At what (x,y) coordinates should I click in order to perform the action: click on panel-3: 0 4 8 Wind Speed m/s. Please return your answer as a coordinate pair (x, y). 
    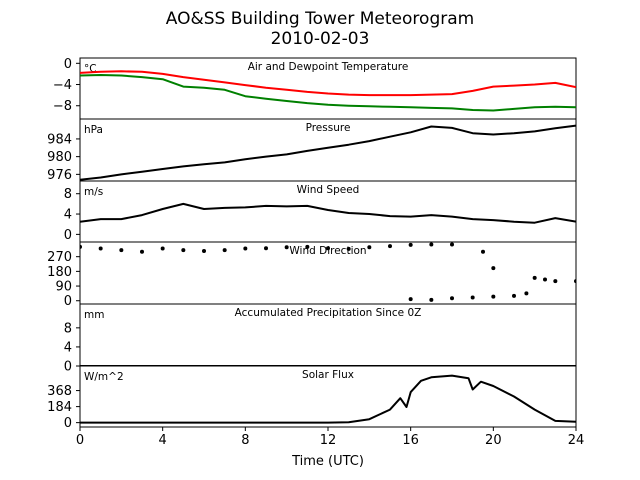
    Looking at the image, I should click on (320, 211).